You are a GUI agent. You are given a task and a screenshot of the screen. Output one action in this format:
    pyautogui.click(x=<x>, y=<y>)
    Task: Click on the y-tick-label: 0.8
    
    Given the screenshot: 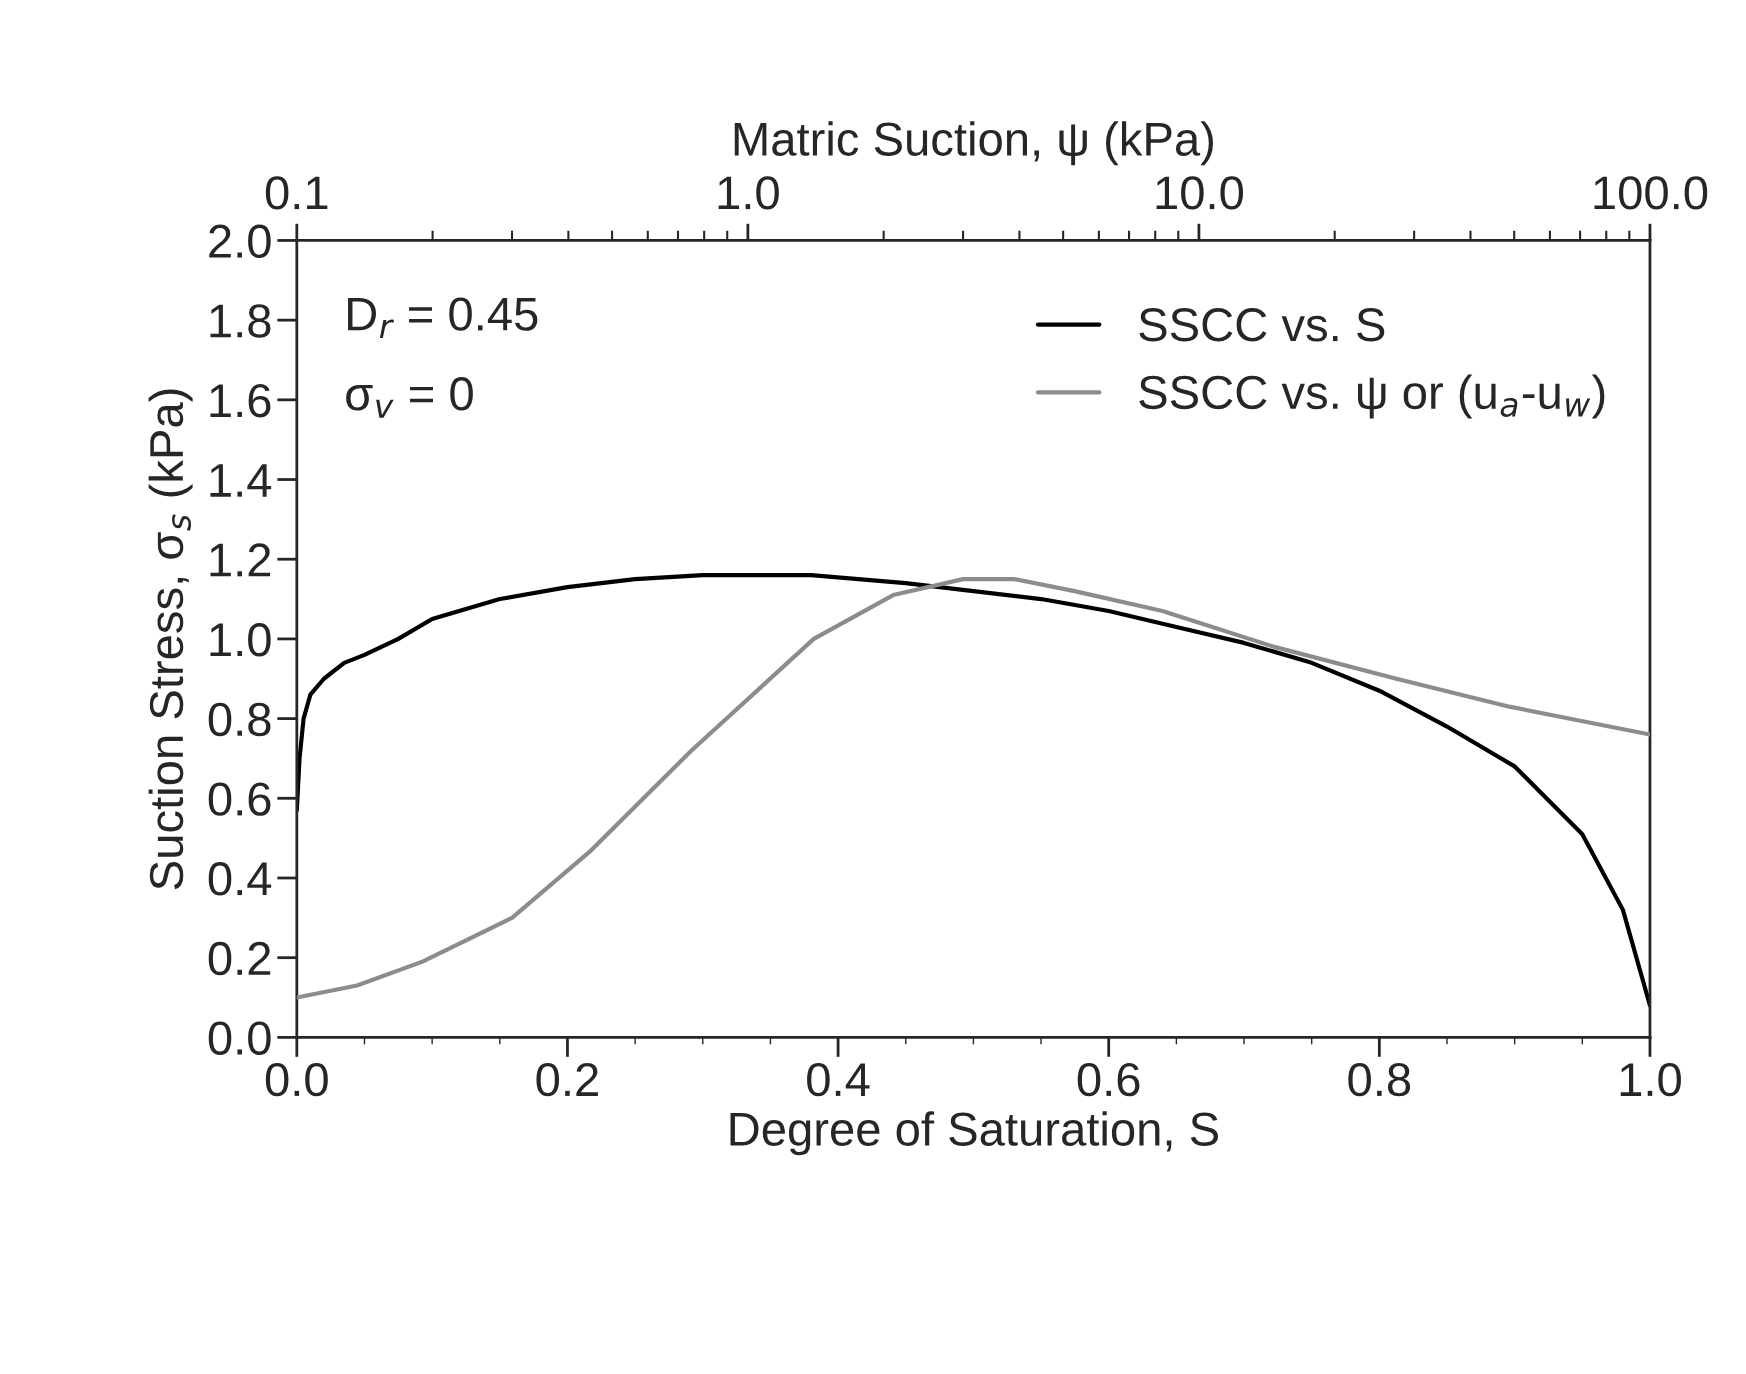 What is the action you would take?
    pyautogui.click(x=239, y=719)
    